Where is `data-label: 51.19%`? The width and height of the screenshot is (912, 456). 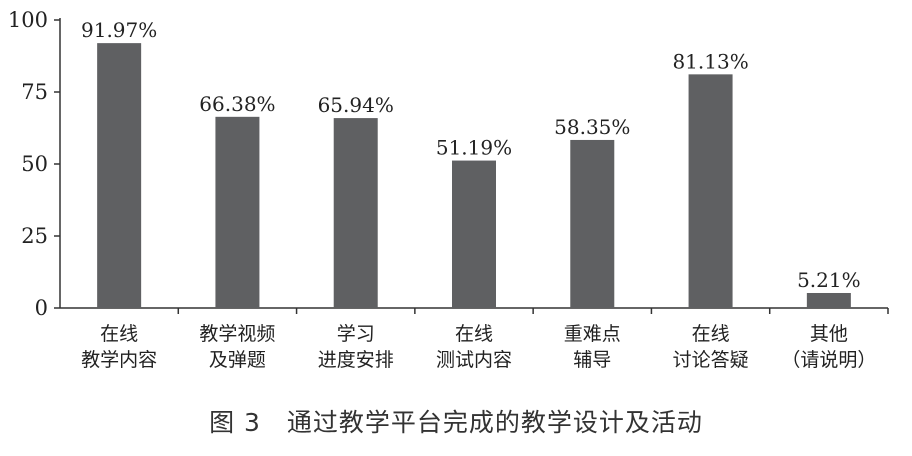
data-label: 51.19% is located at coordinates (474, 148).